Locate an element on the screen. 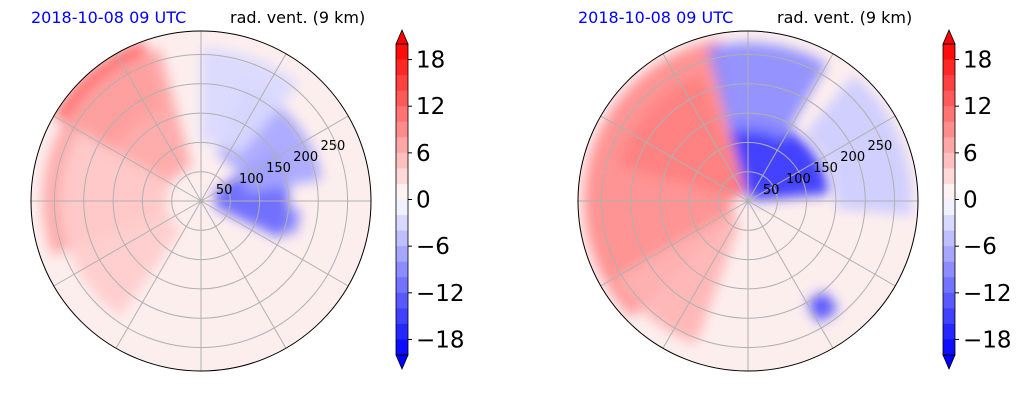 Image resolution: width=1028 pixels, height=401 pixels. panel-2-field-title: rad. vent. (9 km) is located at coordinates (845, 17).